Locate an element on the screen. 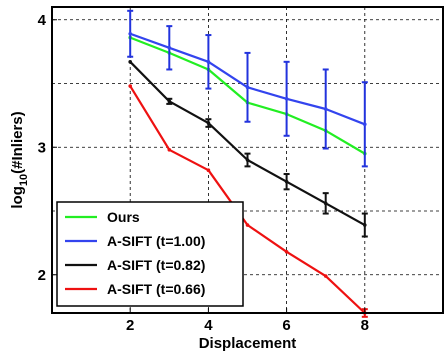 The width and height of the screenshot is (448, 356). y-tick-label: 4 is located at coordinates (42, 20).